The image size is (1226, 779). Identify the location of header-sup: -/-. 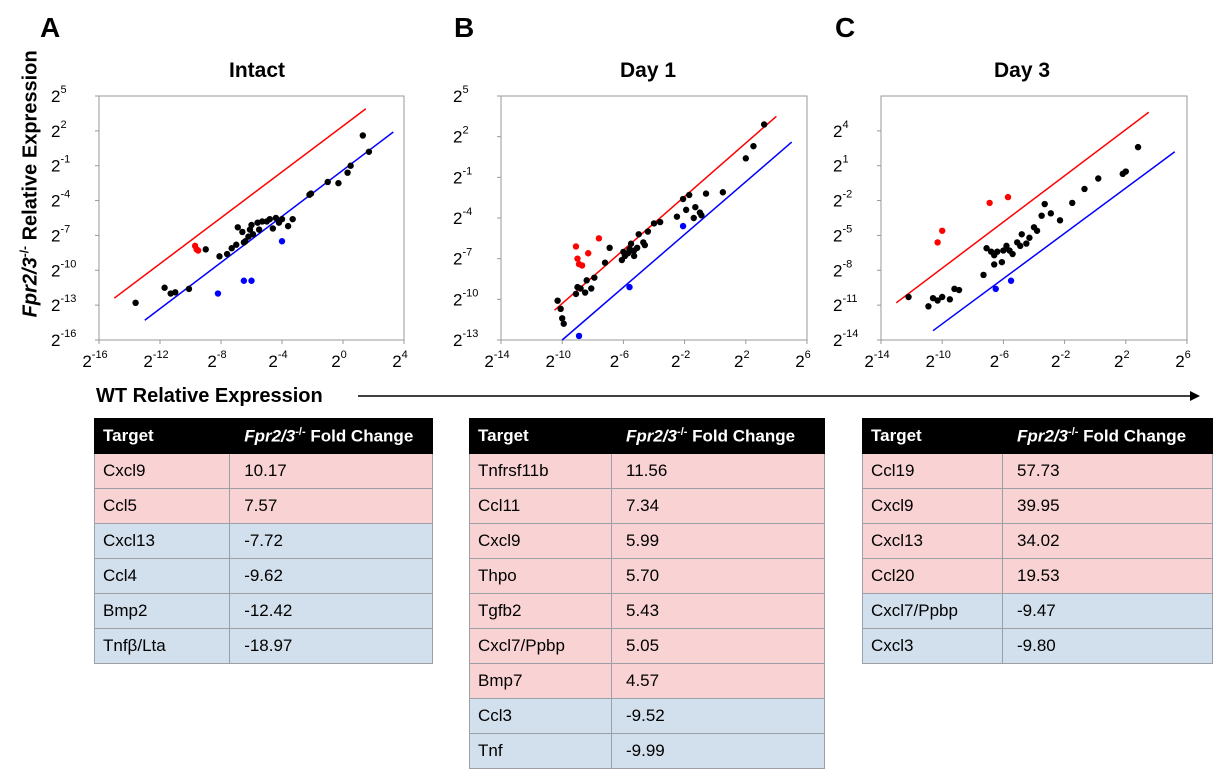
(300, 431).